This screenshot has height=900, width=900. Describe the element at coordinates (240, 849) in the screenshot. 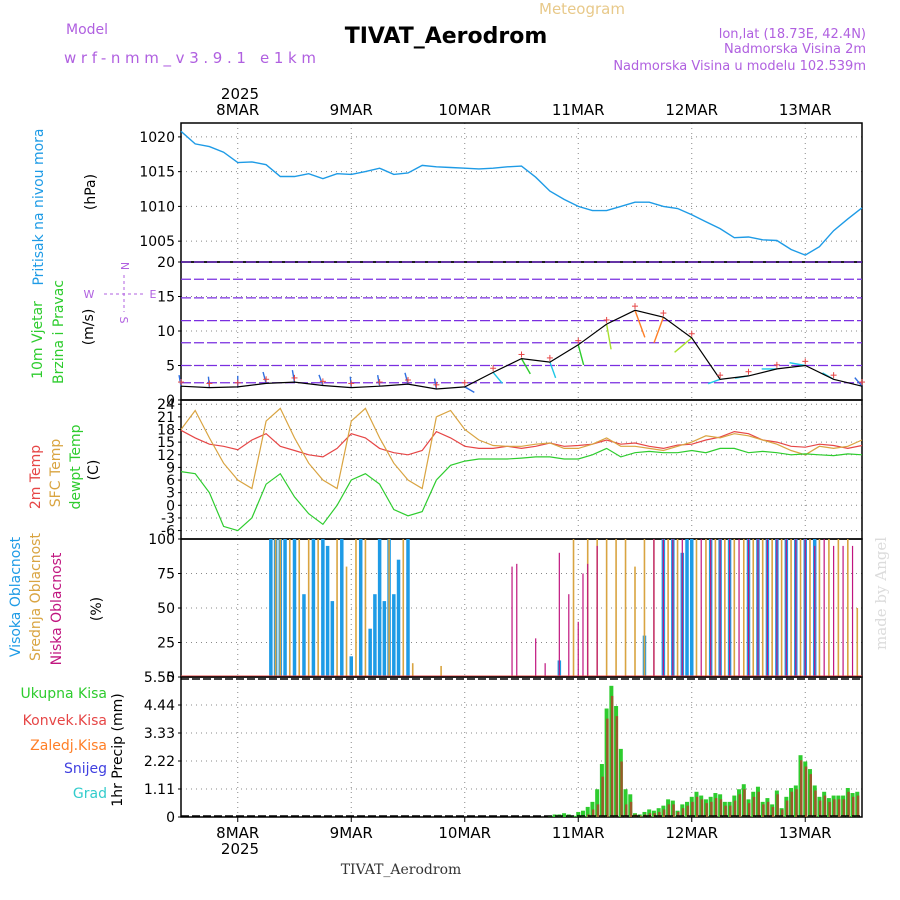

I see `bottom-year-label: 2025` at that location.